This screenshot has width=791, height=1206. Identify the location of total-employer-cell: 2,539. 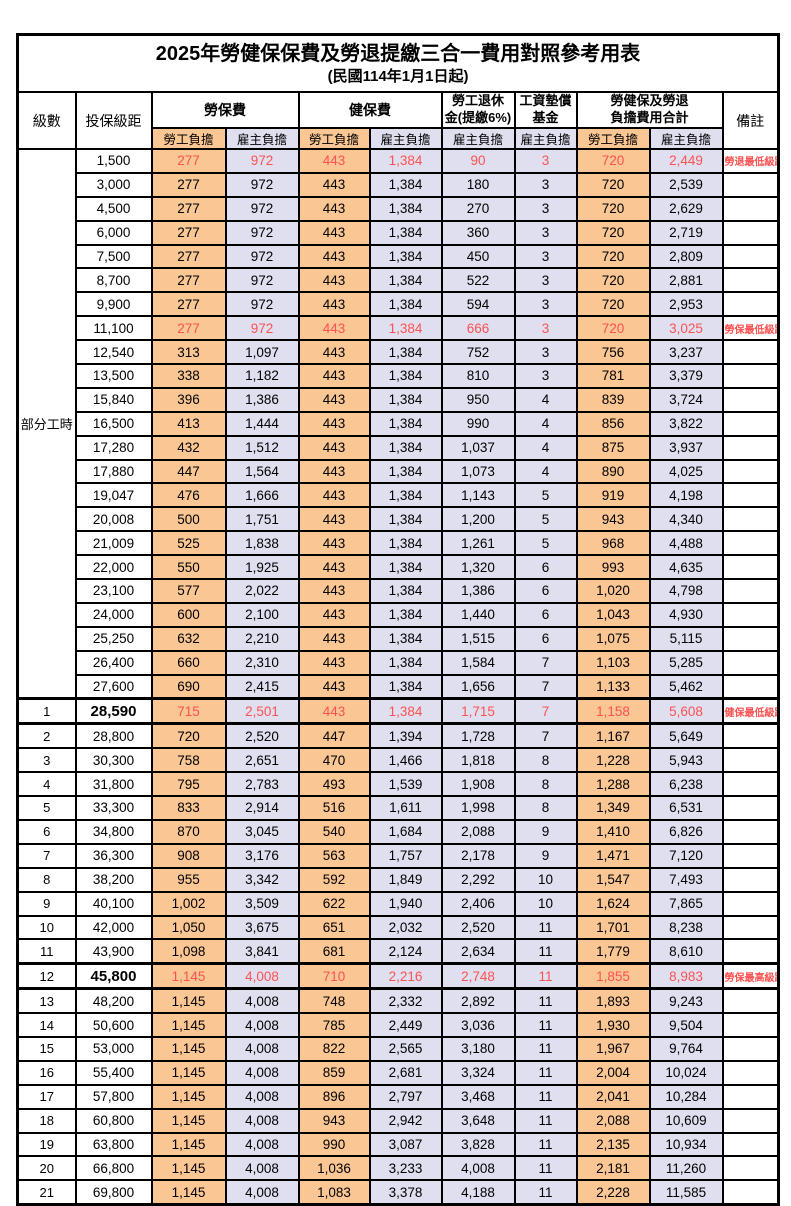
(686, 184).